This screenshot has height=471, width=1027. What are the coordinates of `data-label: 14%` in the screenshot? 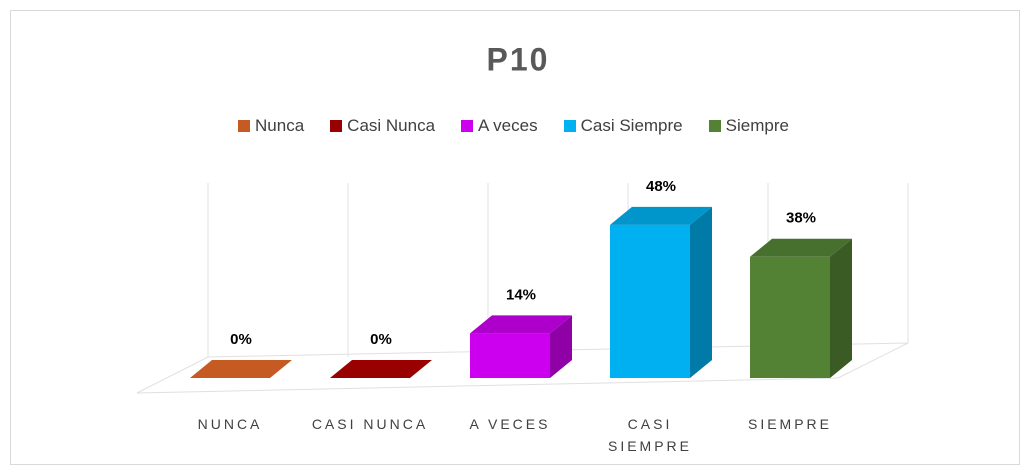 It's located at (521, 294).